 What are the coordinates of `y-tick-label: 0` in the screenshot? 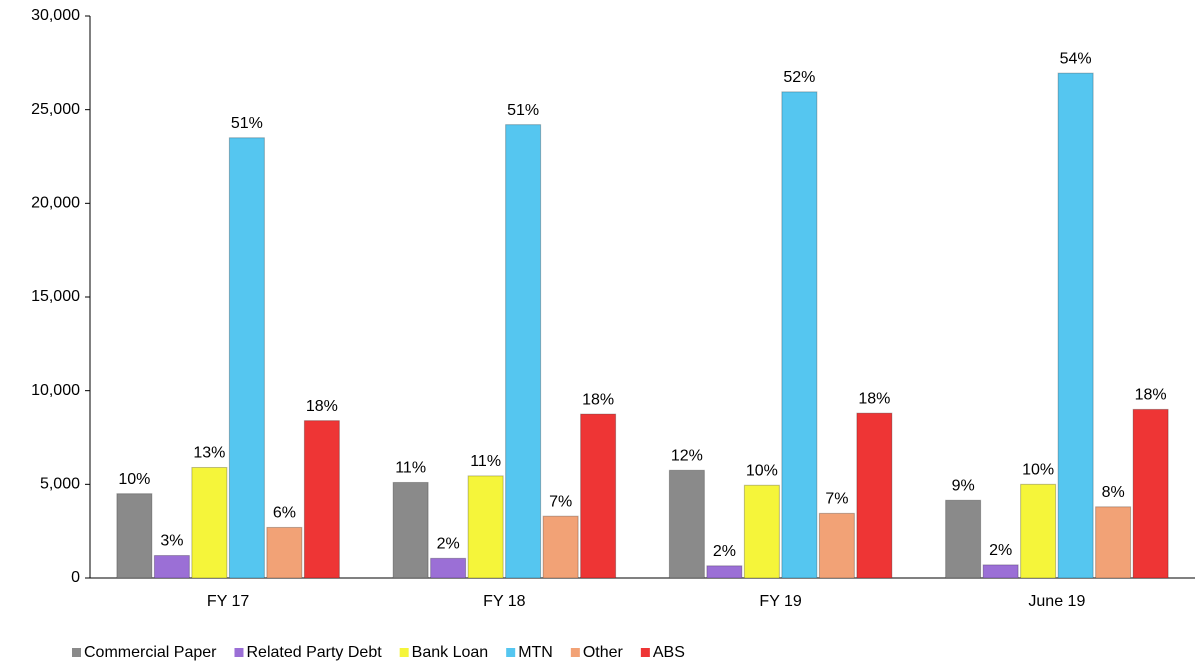 It's located at (75, 577).